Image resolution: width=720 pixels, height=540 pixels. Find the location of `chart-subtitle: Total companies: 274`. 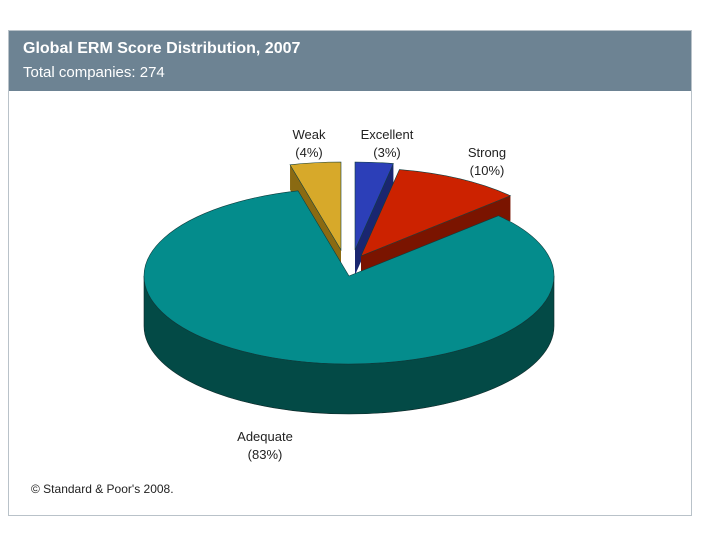

chart-subtitle: Total companies: 274 is located at coordinates (94, 72).